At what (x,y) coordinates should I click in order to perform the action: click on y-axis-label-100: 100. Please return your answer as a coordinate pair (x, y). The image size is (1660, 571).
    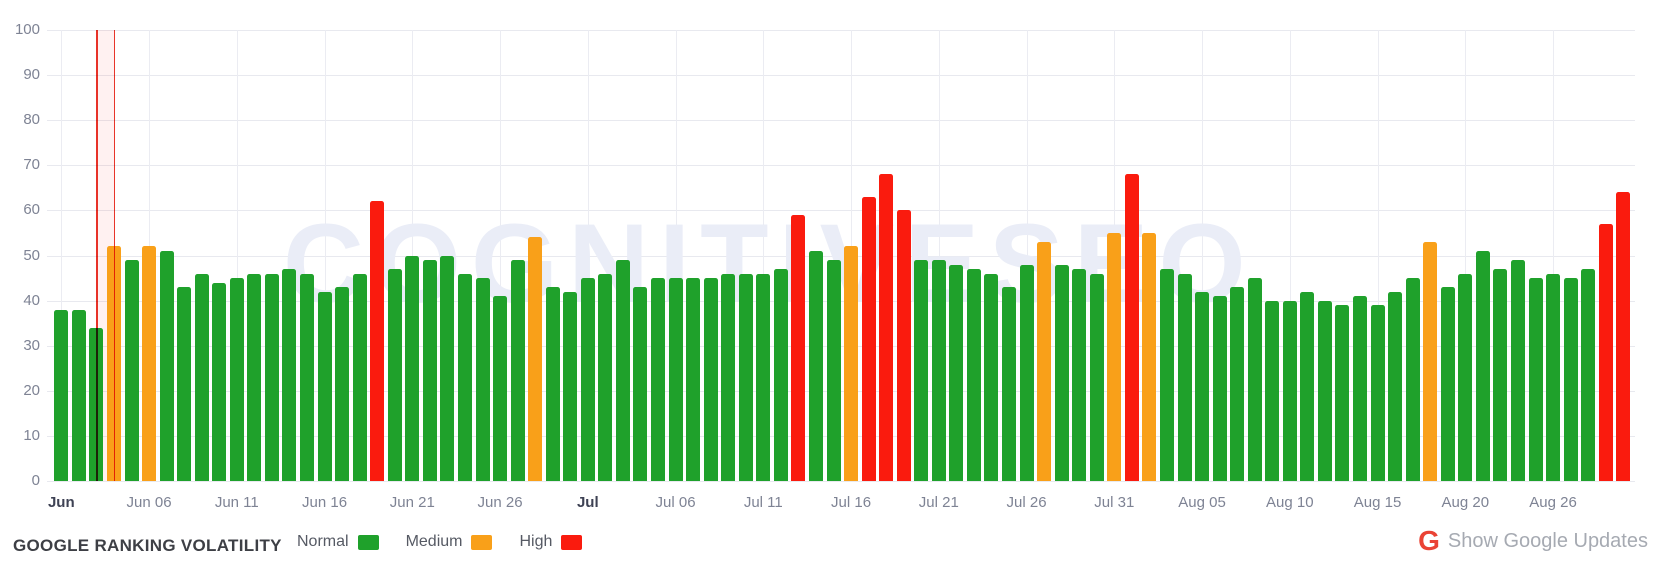
    Looking at the image, I should click on (27, 29).